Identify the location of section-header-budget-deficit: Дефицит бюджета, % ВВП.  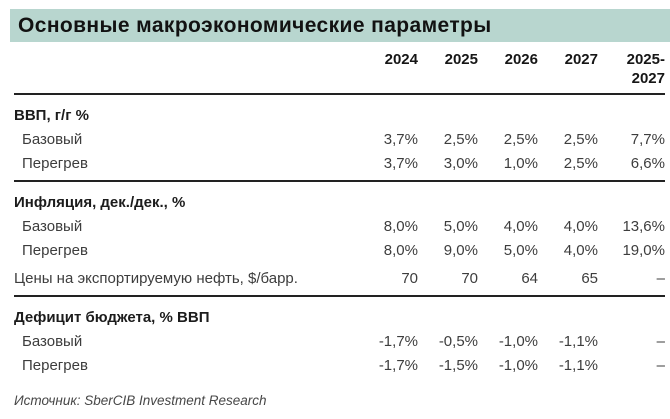
(339, 313).